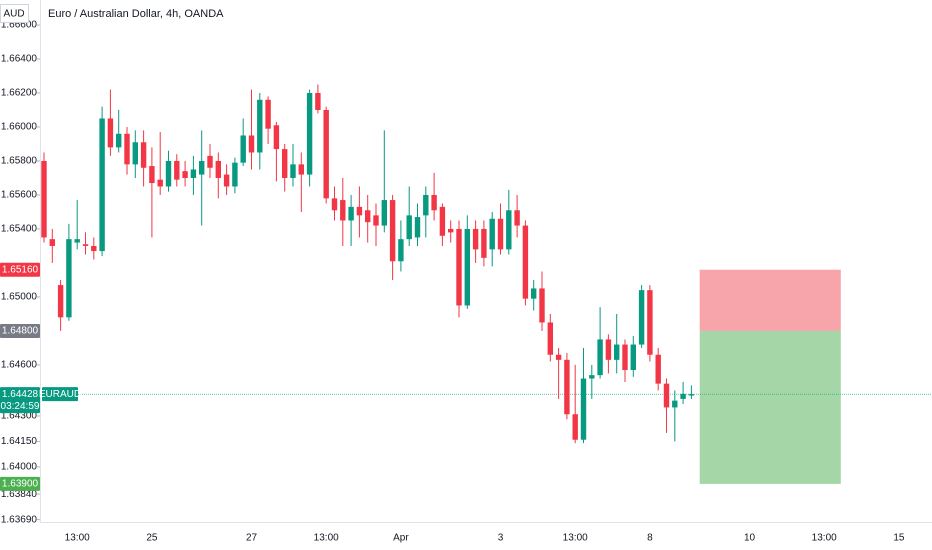 This screenshot has height=550, width=932. I want to click on y-tick-label: 1.65800, so click(19, 161).